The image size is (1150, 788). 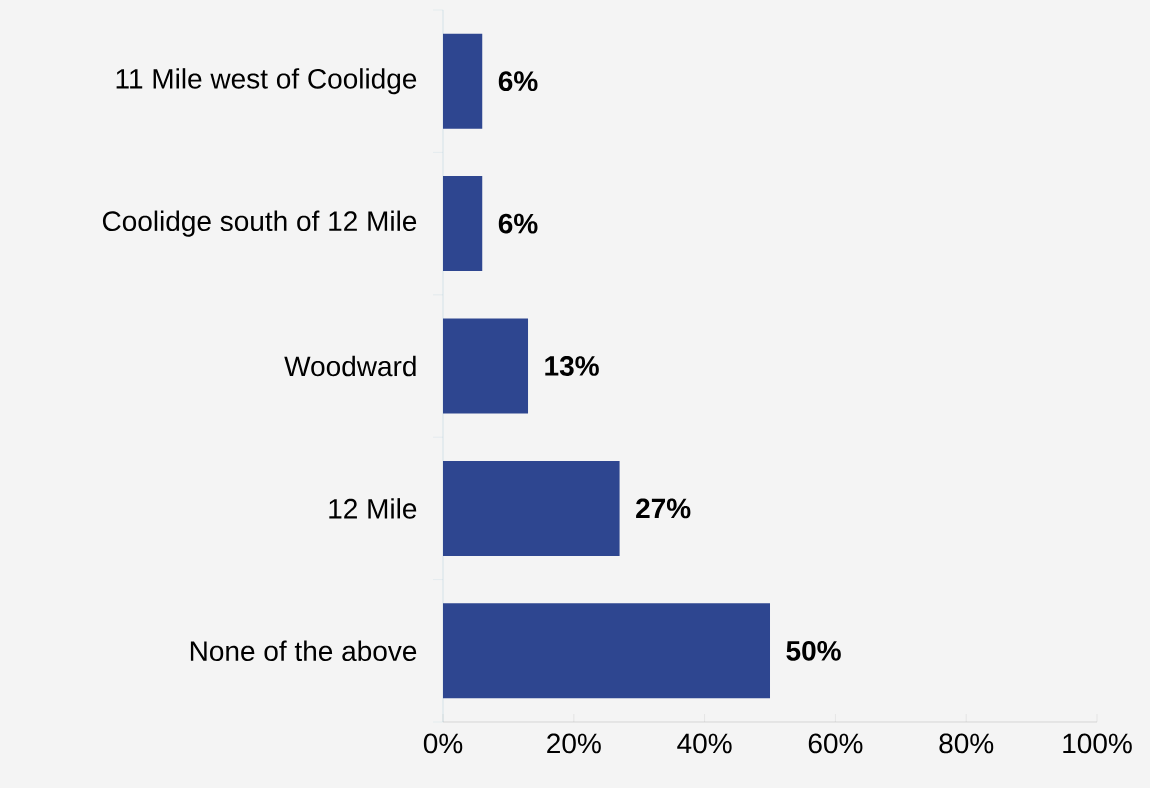 What do you see at coordinates (373, 508) in the screenshot?
I see `y-tick-label: 12 Mile` at bounding box center [373, 508].